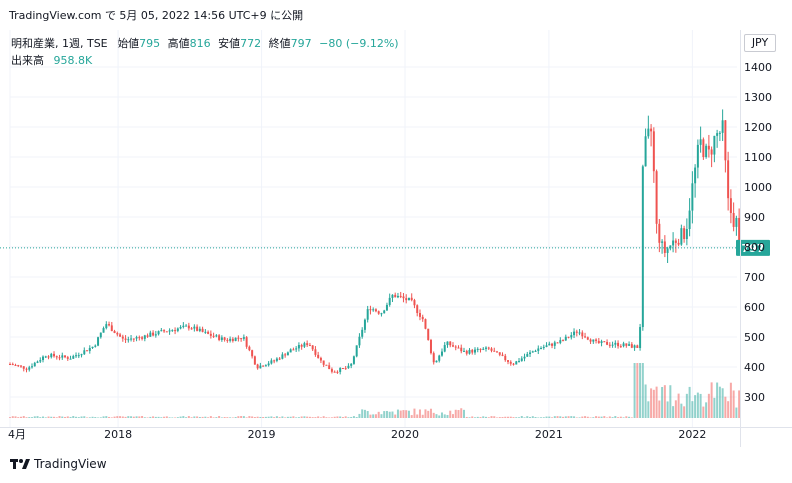 This screenshot has height=483, width=792. What do you see at coordinates (150, 43) in the screenshot?
I see `open-value: 795` at bounding box center [150, 43].